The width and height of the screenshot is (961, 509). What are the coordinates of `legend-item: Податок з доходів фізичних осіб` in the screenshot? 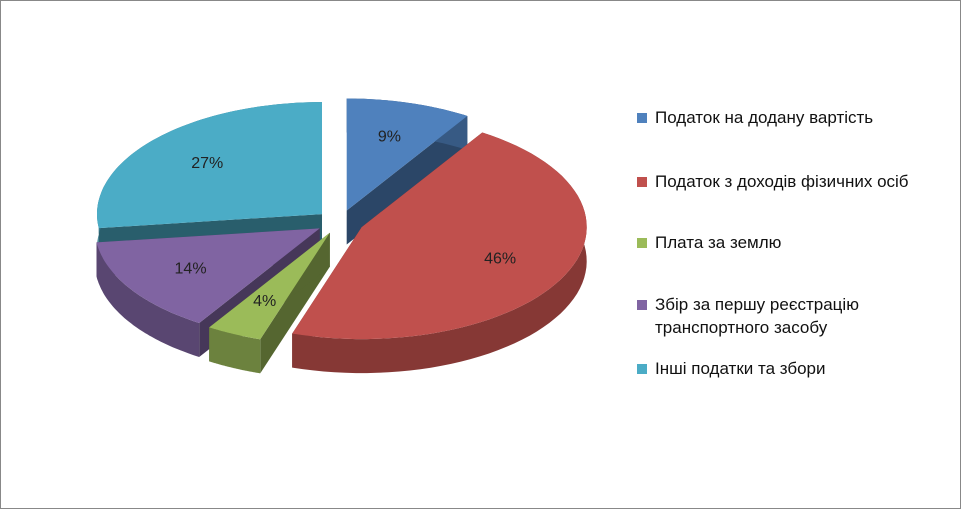 It's located at (792, 181).